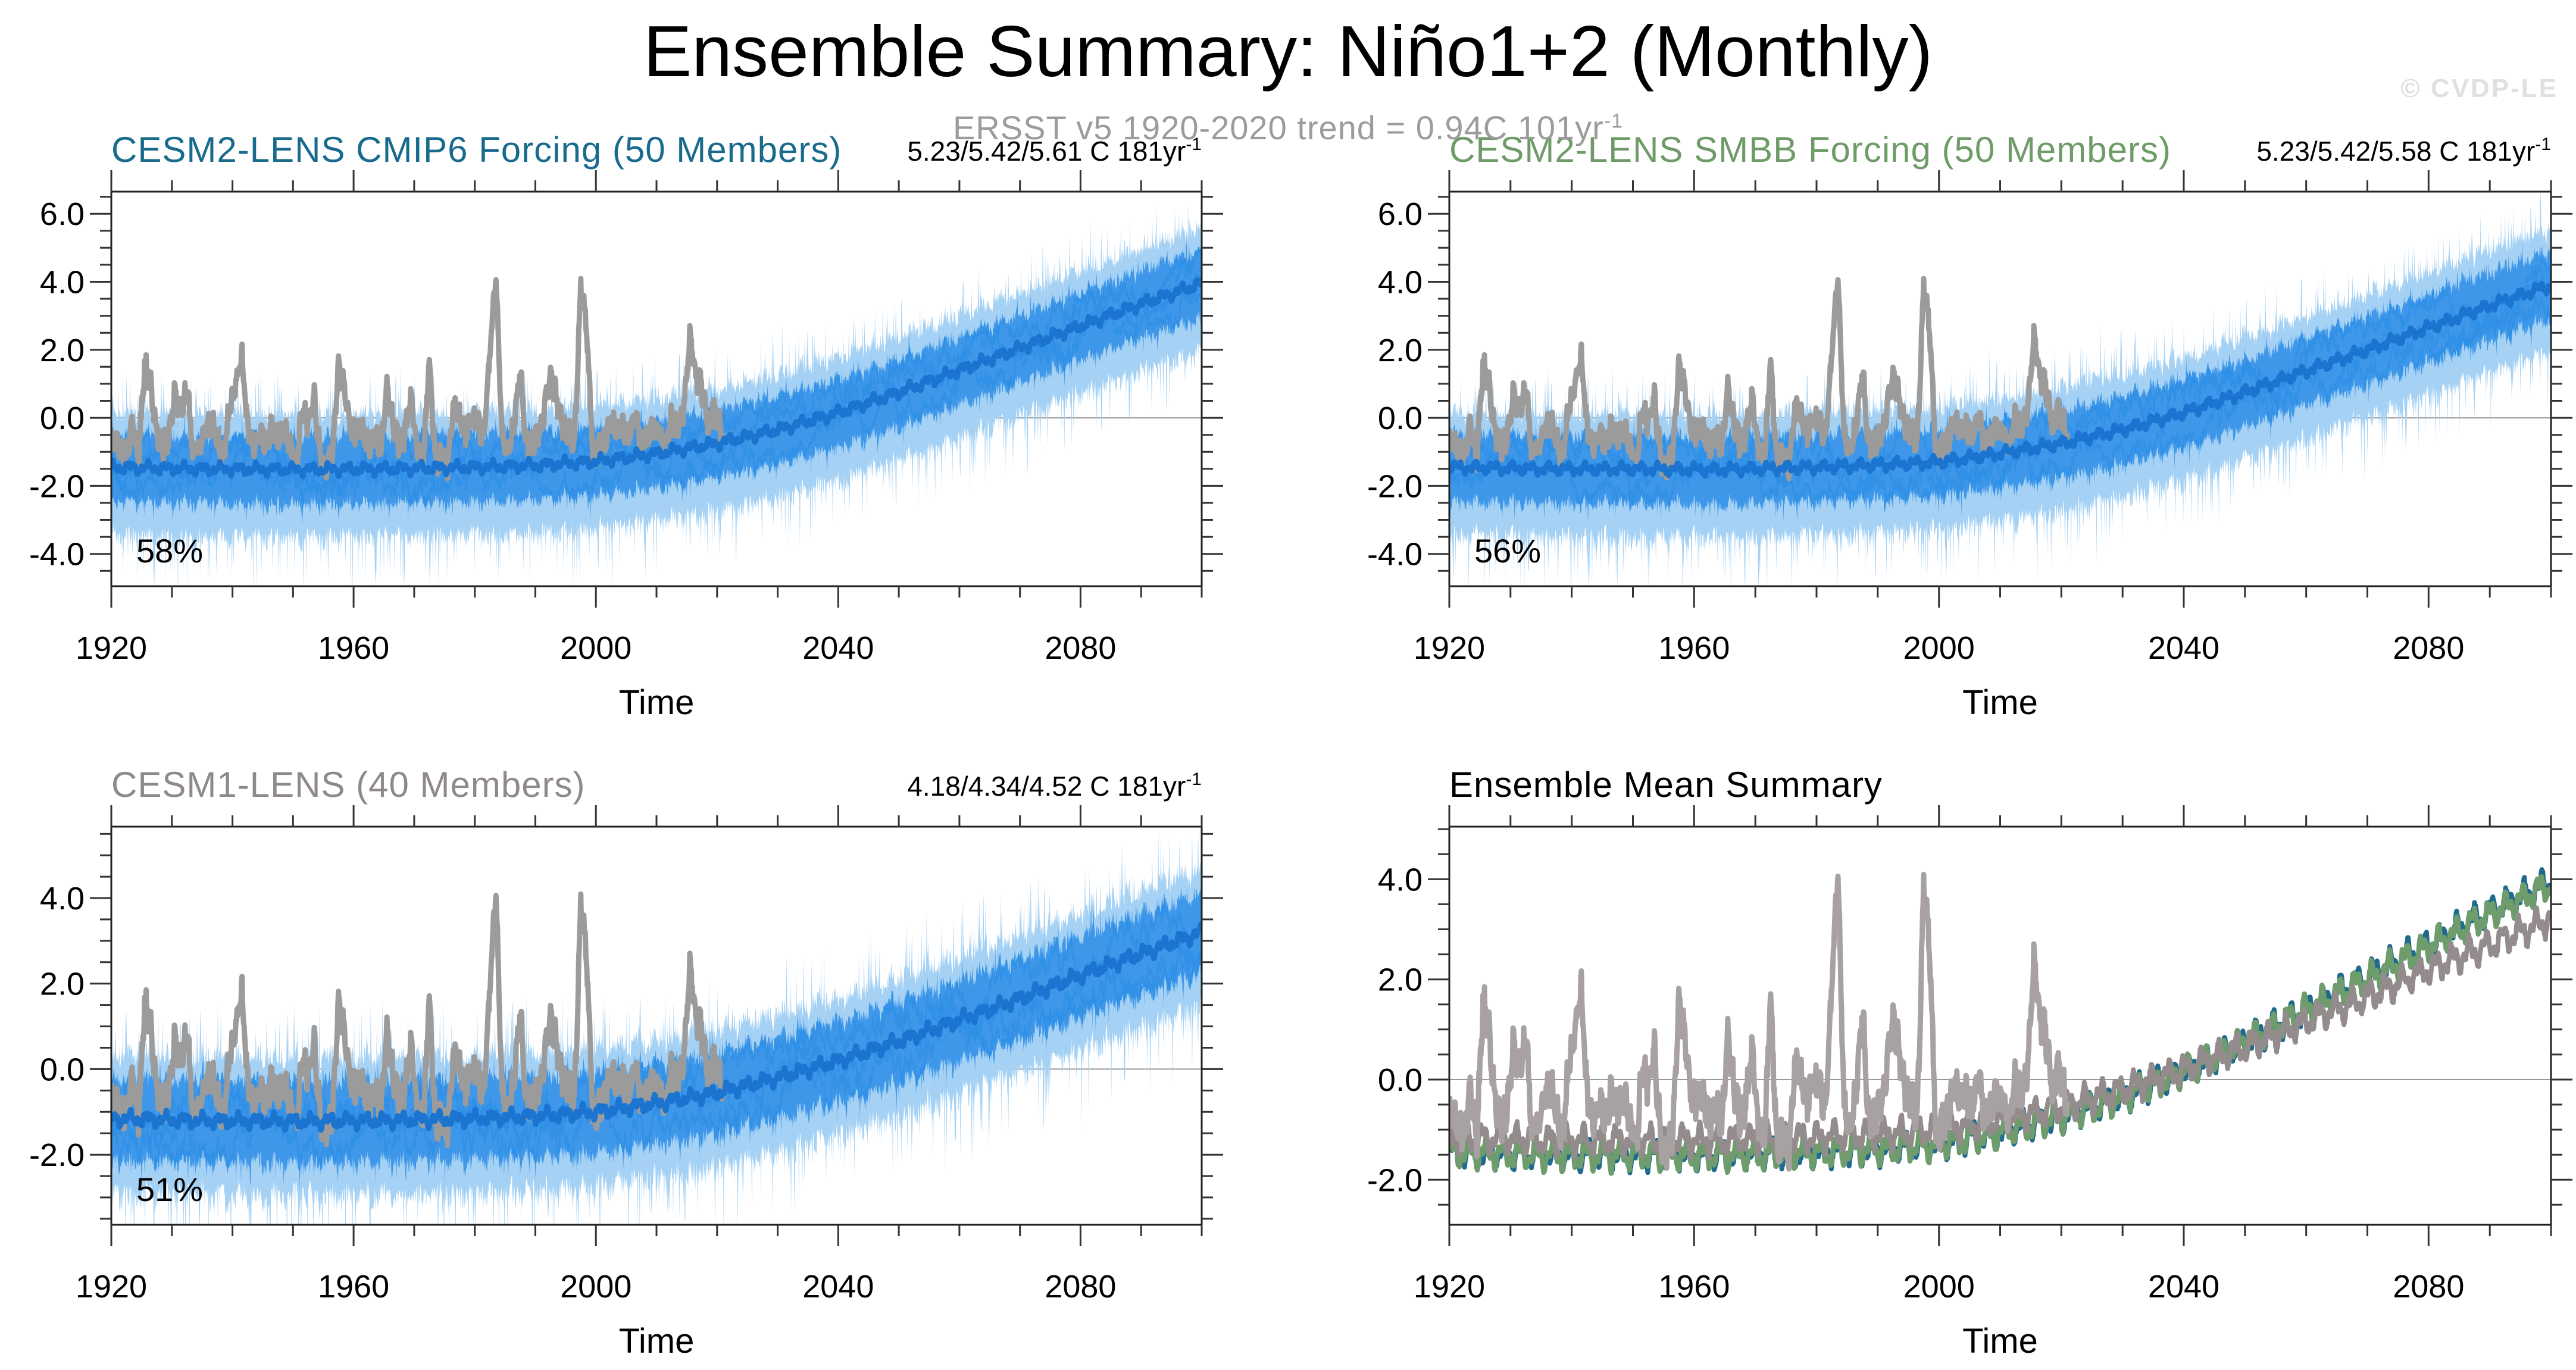 The image size is (2576, 1370). Describe the element at coordinates (1666, 785) in the screenshot. I see `panel-title-summary: Ensemble Mean Summary` at that location.